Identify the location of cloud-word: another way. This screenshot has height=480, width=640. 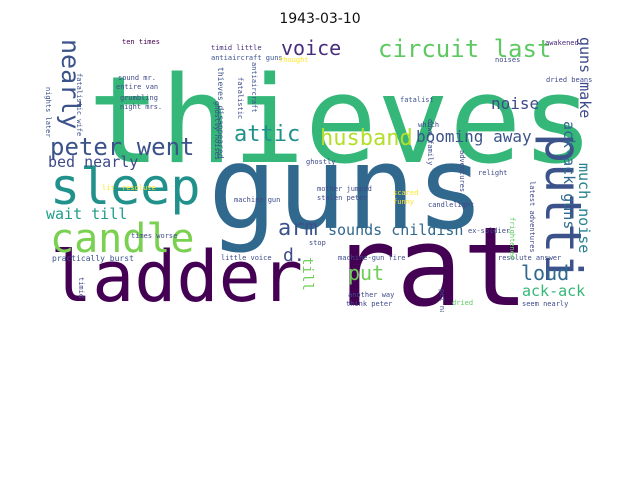
(371, 295).